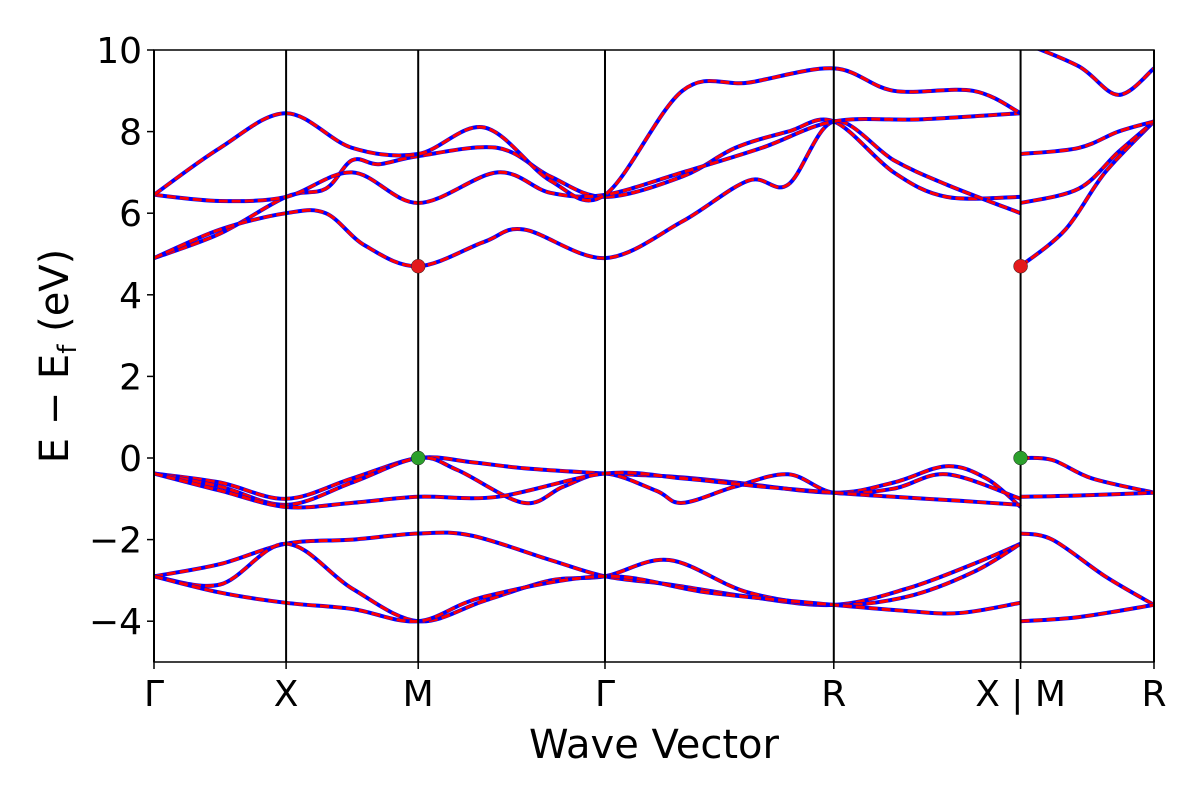  Describe the element at coordinates (154, 694) in the screenshot. I see `x-tick-label-0: Γ` at that location.